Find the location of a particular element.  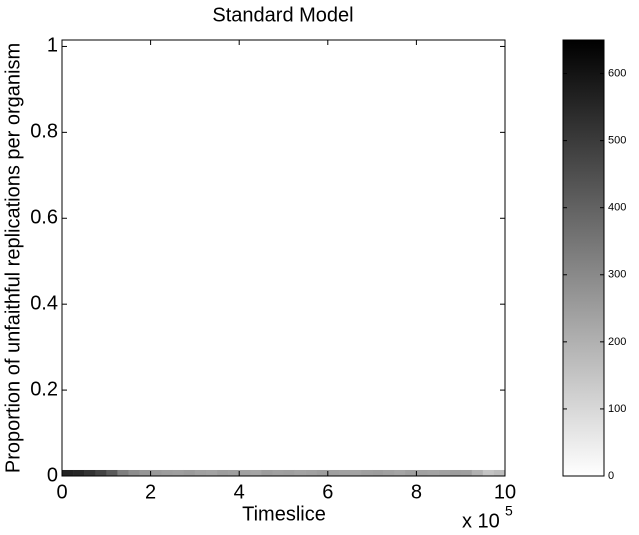

colorbar-tick-label: 600 is located at coordinates (617, 73).